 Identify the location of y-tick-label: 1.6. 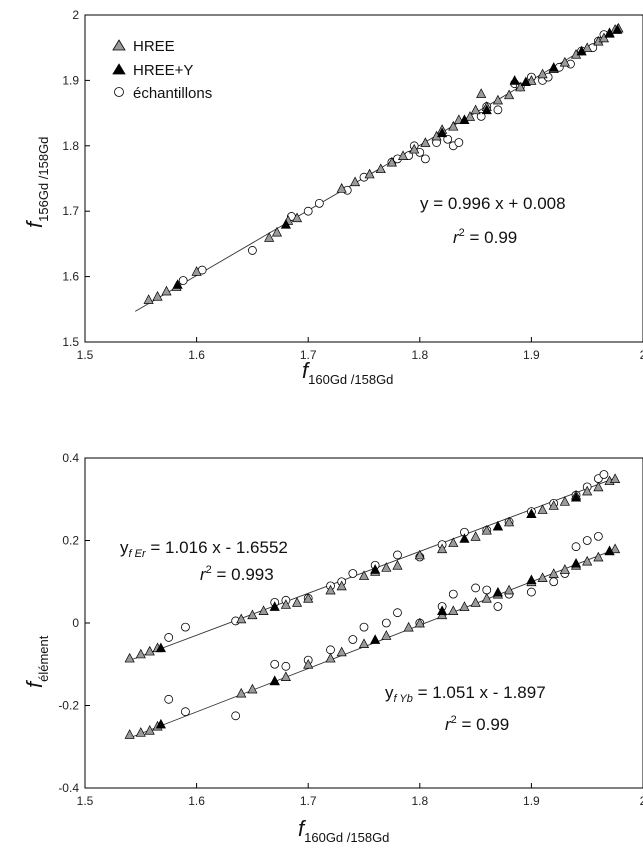
(70, 277).